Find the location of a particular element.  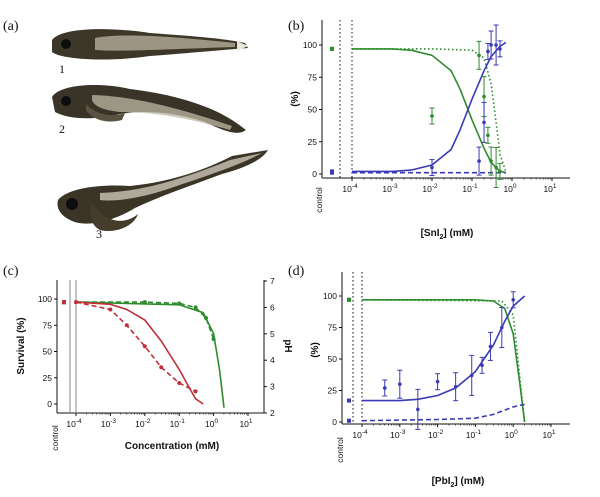

b-series-blue-solid-line is located at coordinates (429, 107).